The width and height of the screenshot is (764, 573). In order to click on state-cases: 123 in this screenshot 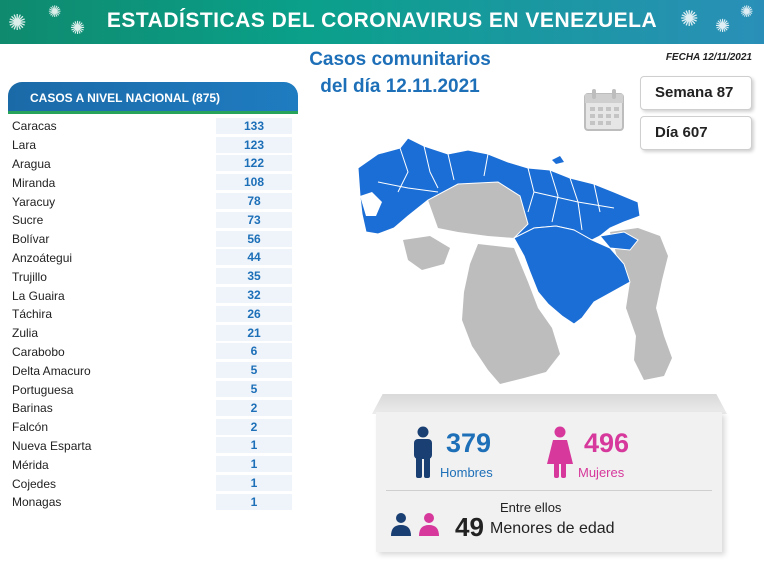, I will do `click(254, 145)`.